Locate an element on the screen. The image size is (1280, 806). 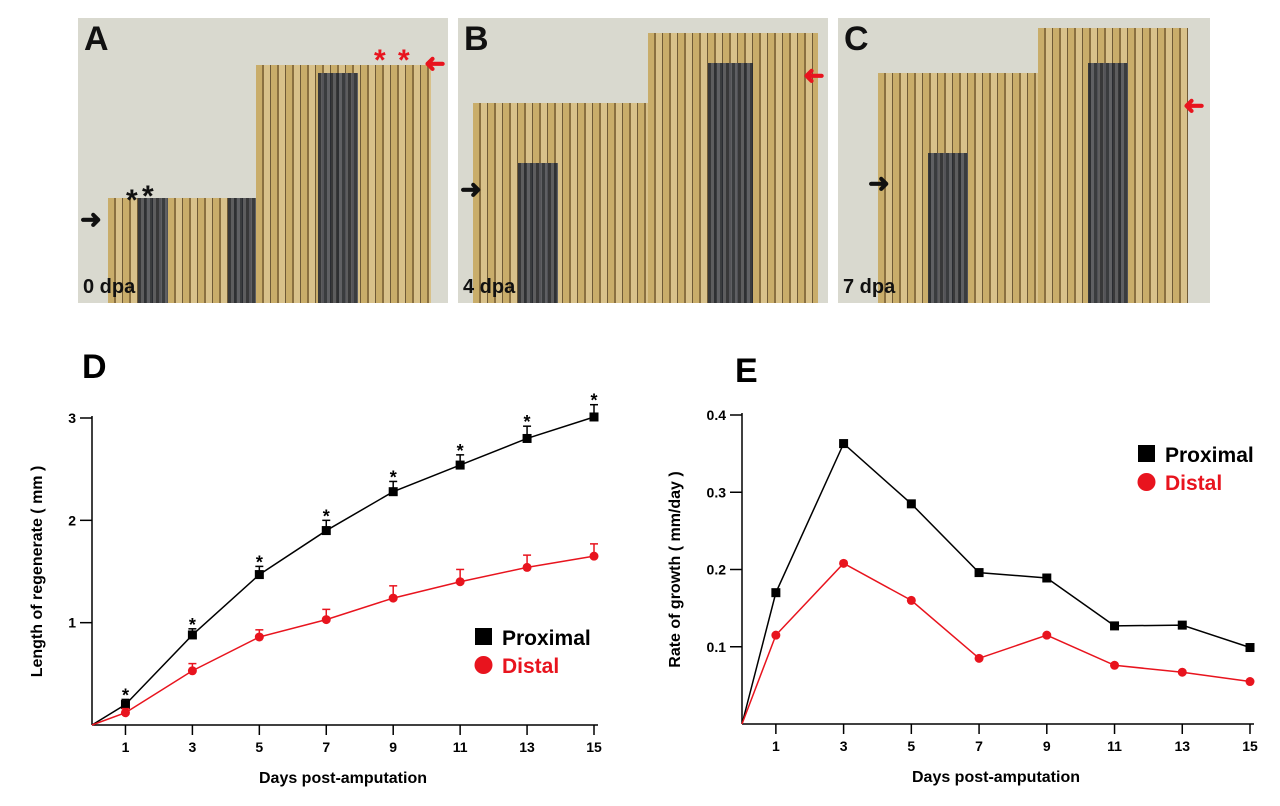
legend-label-distal: Distal is located at coordinates (530, 666).